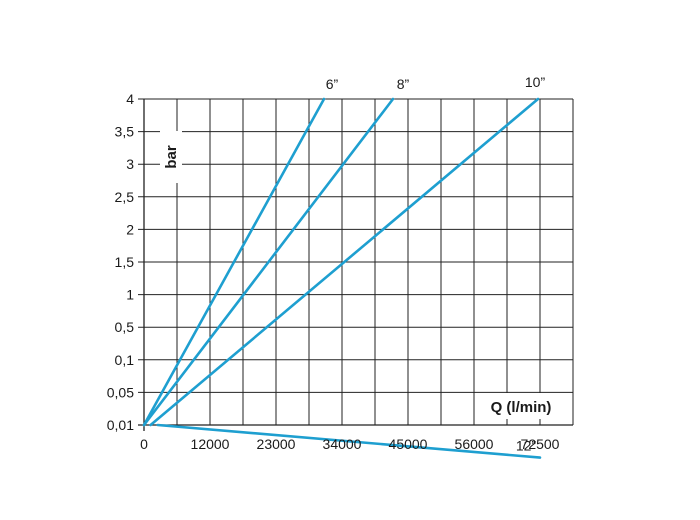  Describe the element at coordinates (342, 444) in the screenshot. I see `x-tick-label: 34000` at that location.